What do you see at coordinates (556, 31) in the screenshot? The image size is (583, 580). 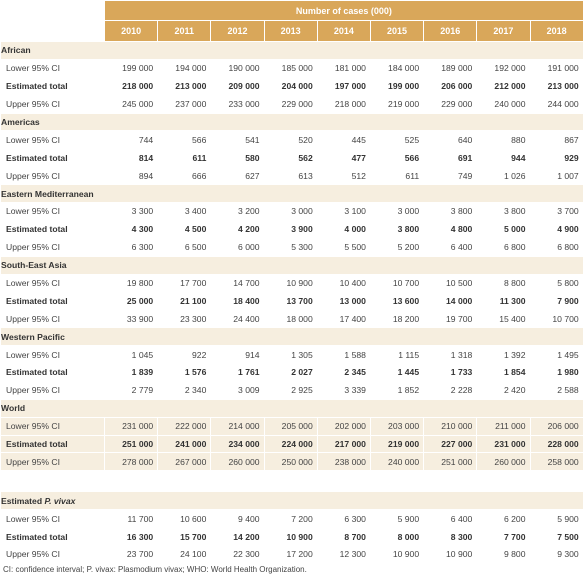 I see `year-header: 2018` at bounding box center [556, 31].